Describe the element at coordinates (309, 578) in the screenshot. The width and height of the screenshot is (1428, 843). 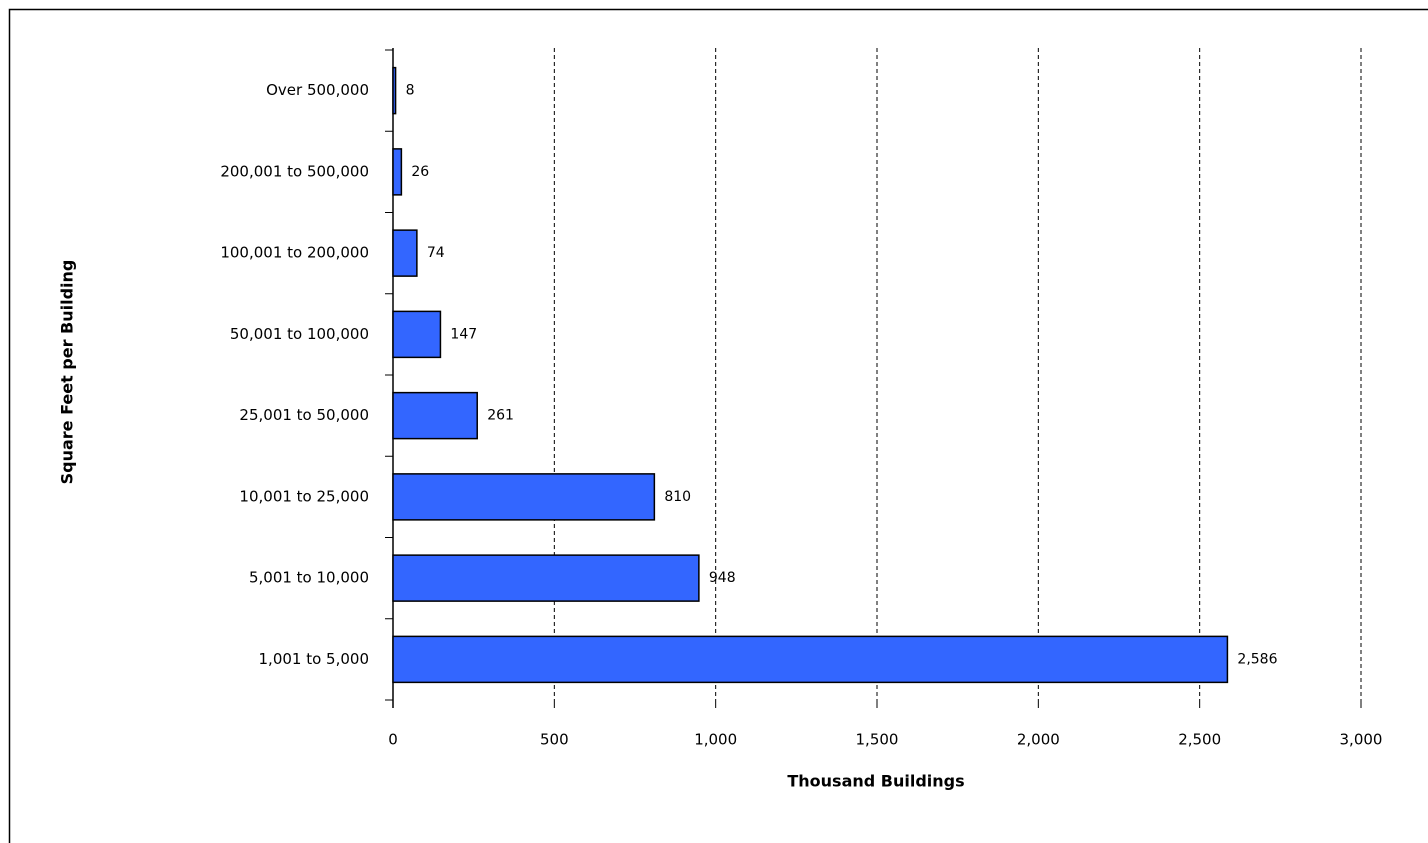
I see `y-tick-label: 5,001 to 10,000` at that location.